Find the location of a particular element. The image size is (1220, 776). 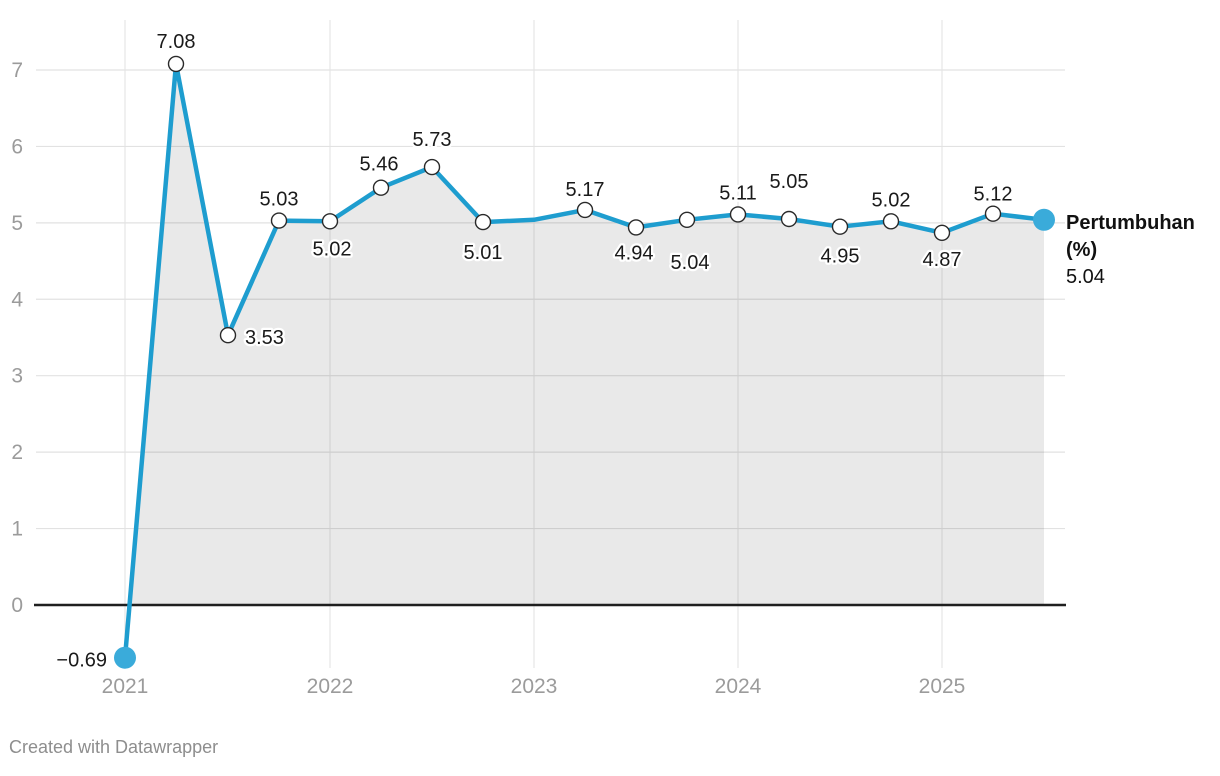

y-axis-tick-label: 6 is located at coordinates (17, 146).